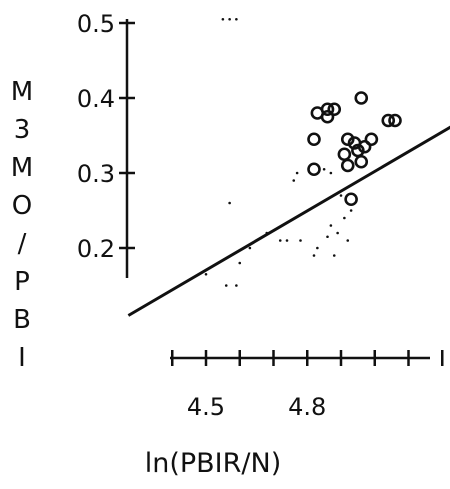 The image size is (450, 489). Describe the element at coordinates (206, 407) in the screenshot. I see `x-tick-label: 4.5` at that location.